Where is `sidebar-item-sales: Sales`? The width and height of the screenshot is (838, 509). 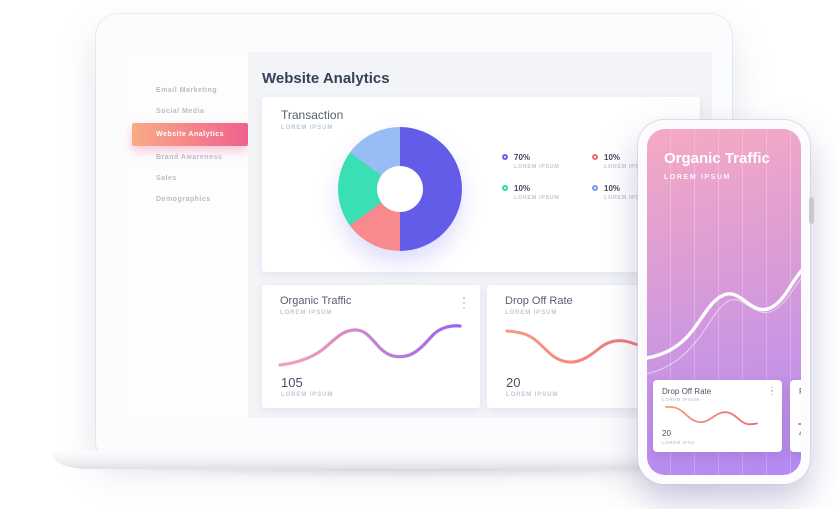 sidebar-item-sales: Sales is located at coordinates (166, 178).